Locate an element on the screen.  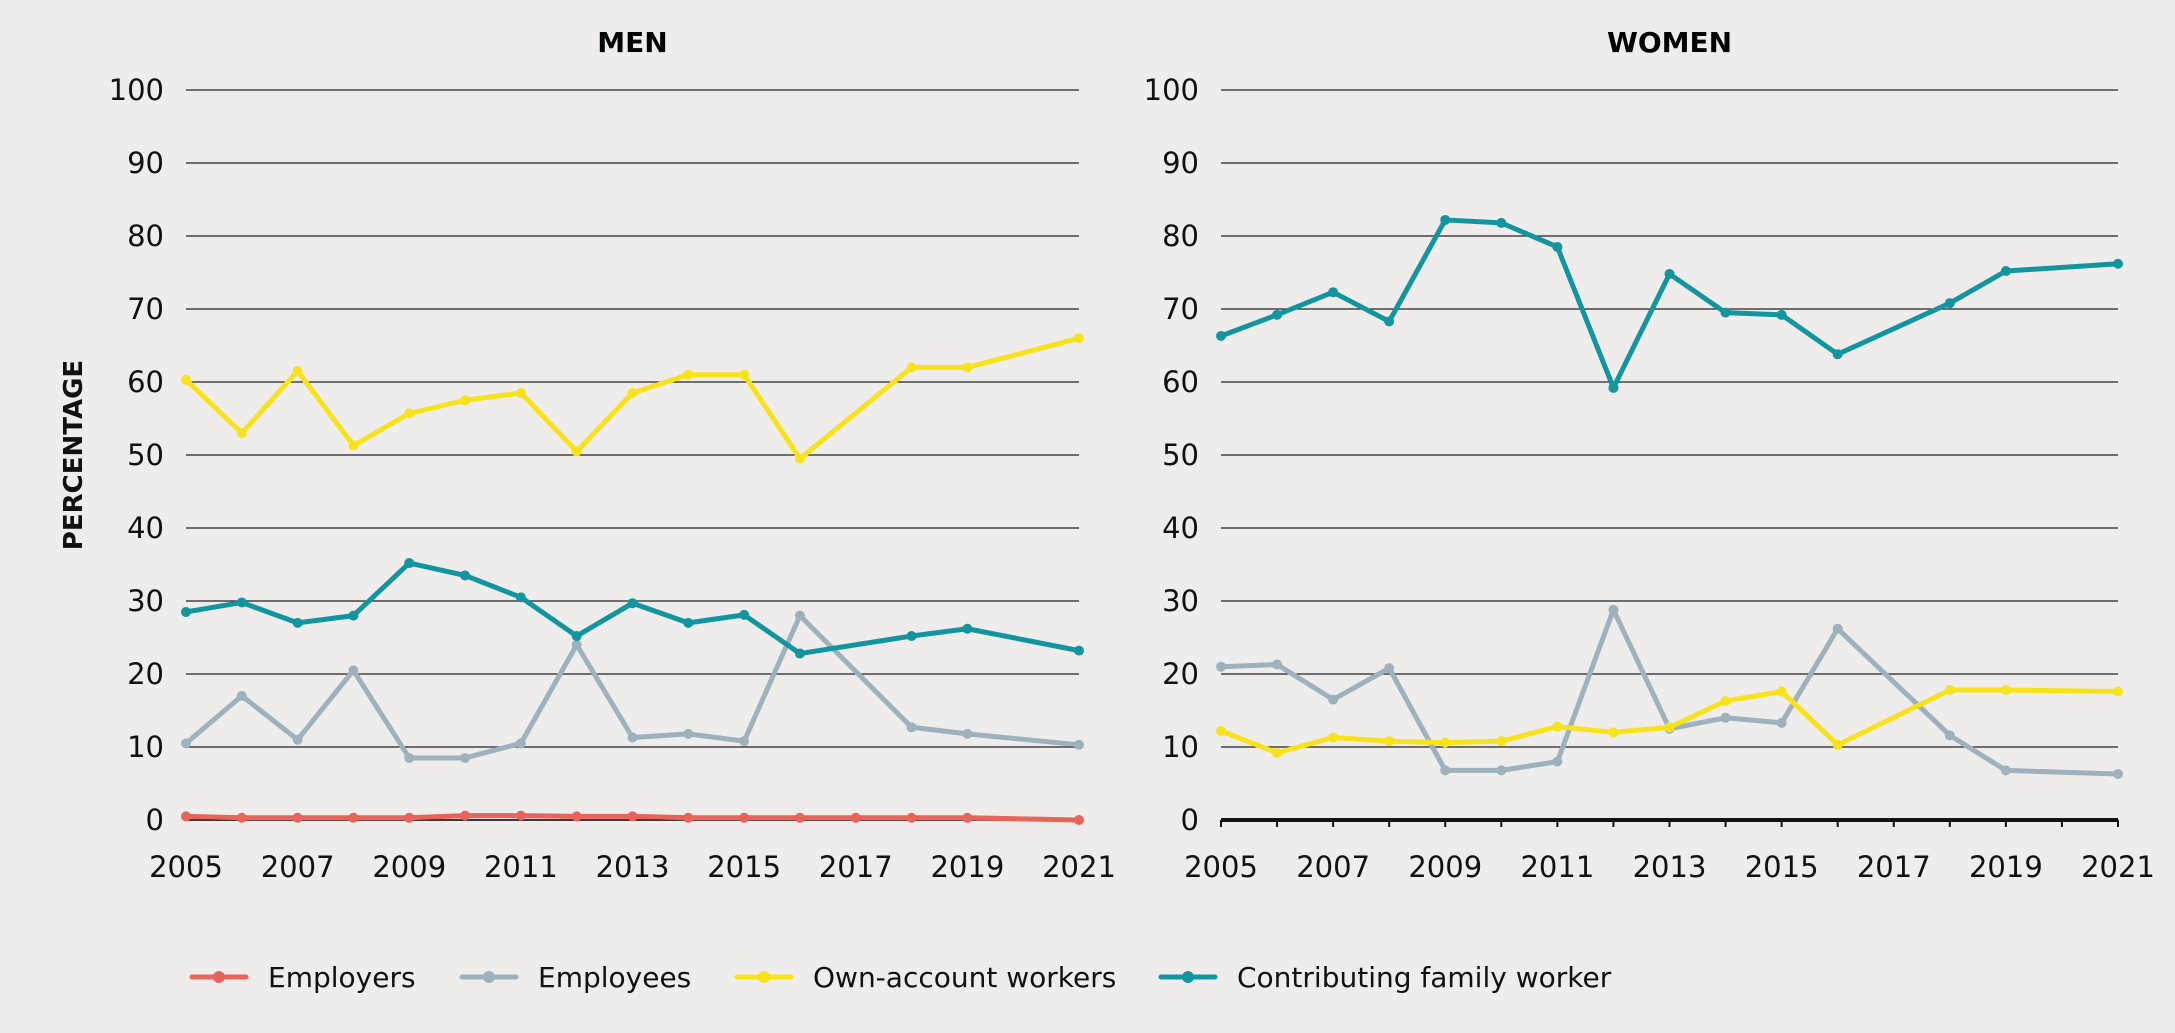
series-line is located at coordinates (1669, 721).